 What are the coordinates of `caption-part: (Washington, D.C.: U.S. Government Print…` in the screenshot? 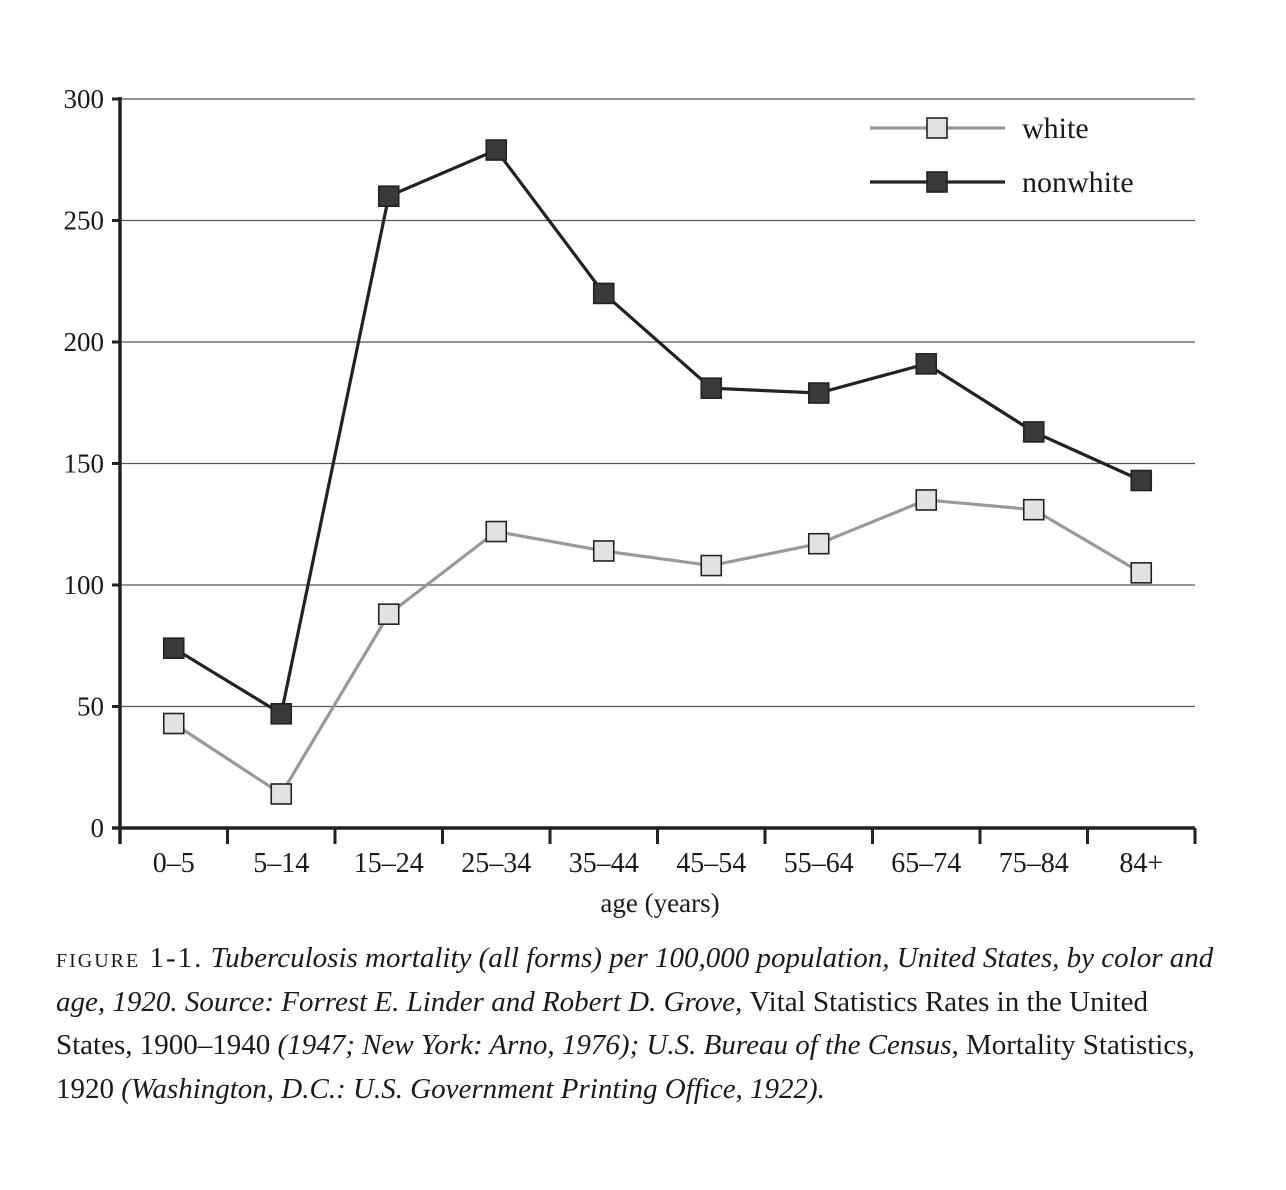 It's located at (469, 1088).